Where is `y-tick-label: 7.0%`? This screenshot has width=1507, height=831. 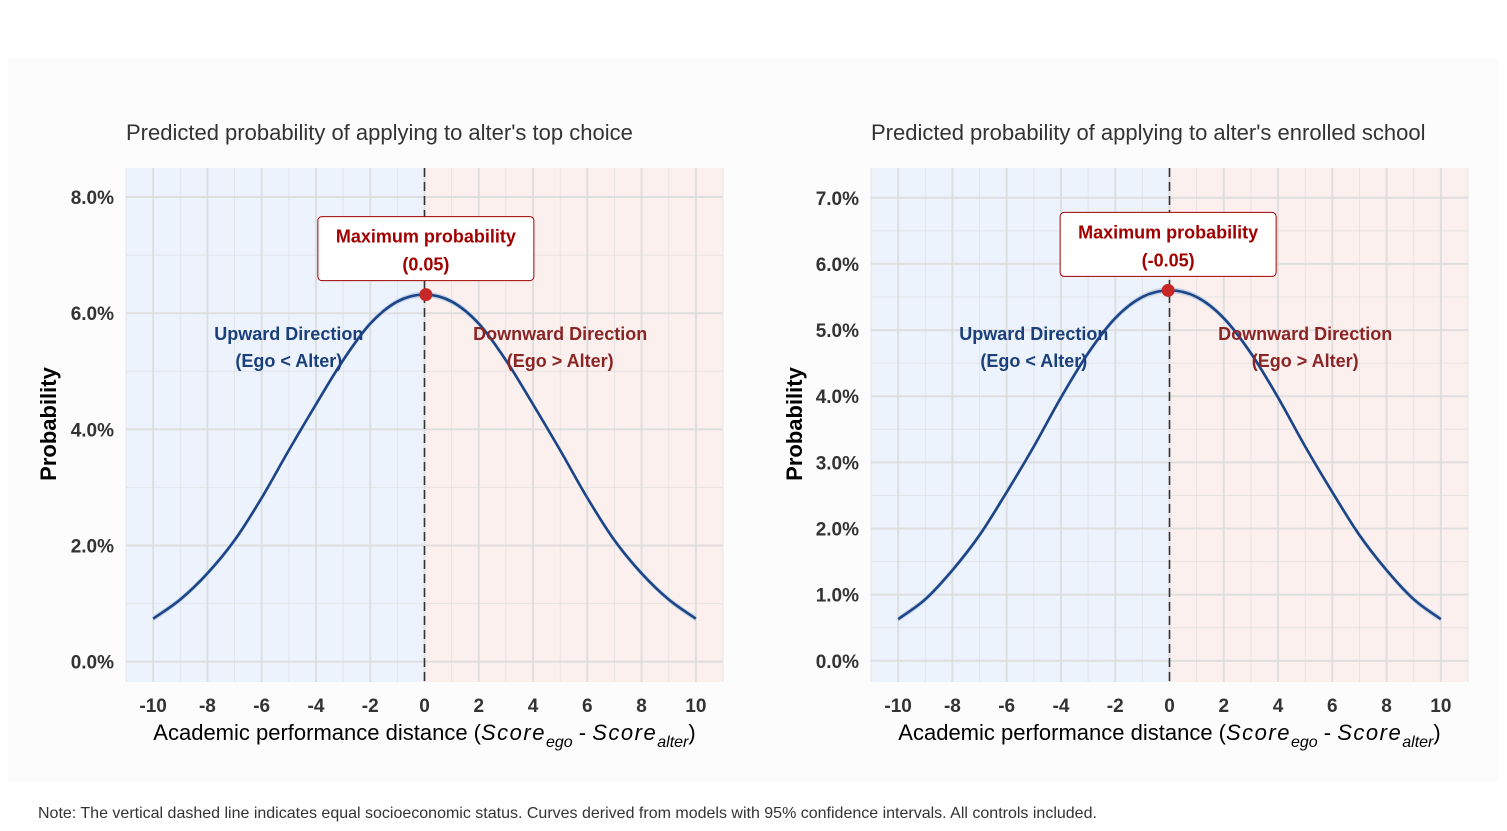
y-tick-label: 7.0% is located at coordinates (837, 199).